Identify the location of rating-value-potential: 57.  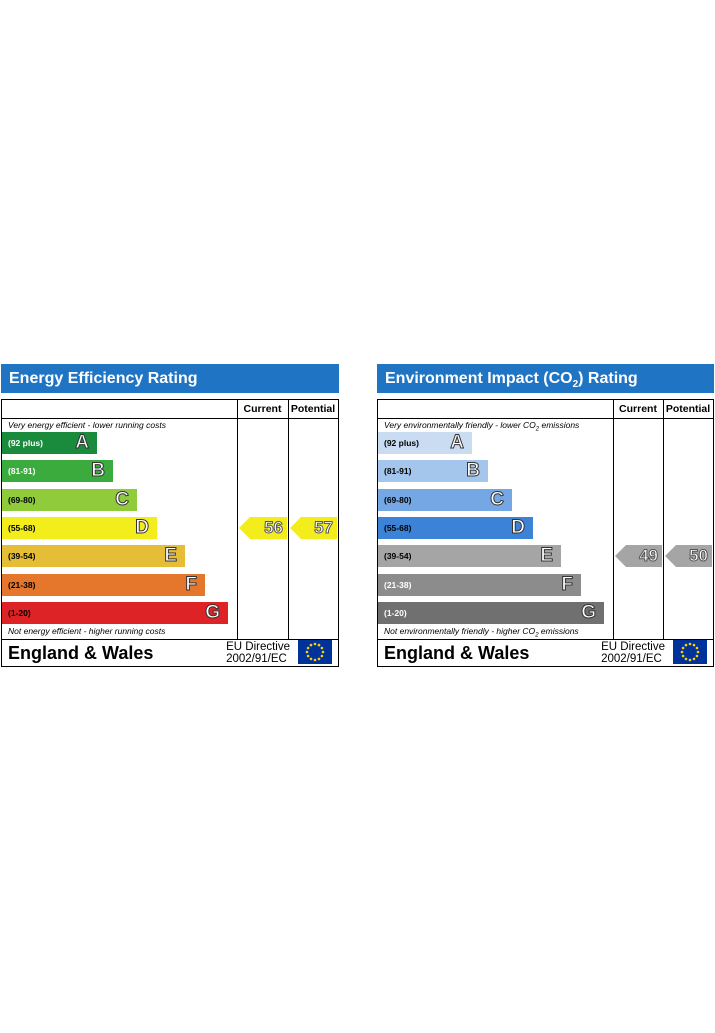
(324, 528).